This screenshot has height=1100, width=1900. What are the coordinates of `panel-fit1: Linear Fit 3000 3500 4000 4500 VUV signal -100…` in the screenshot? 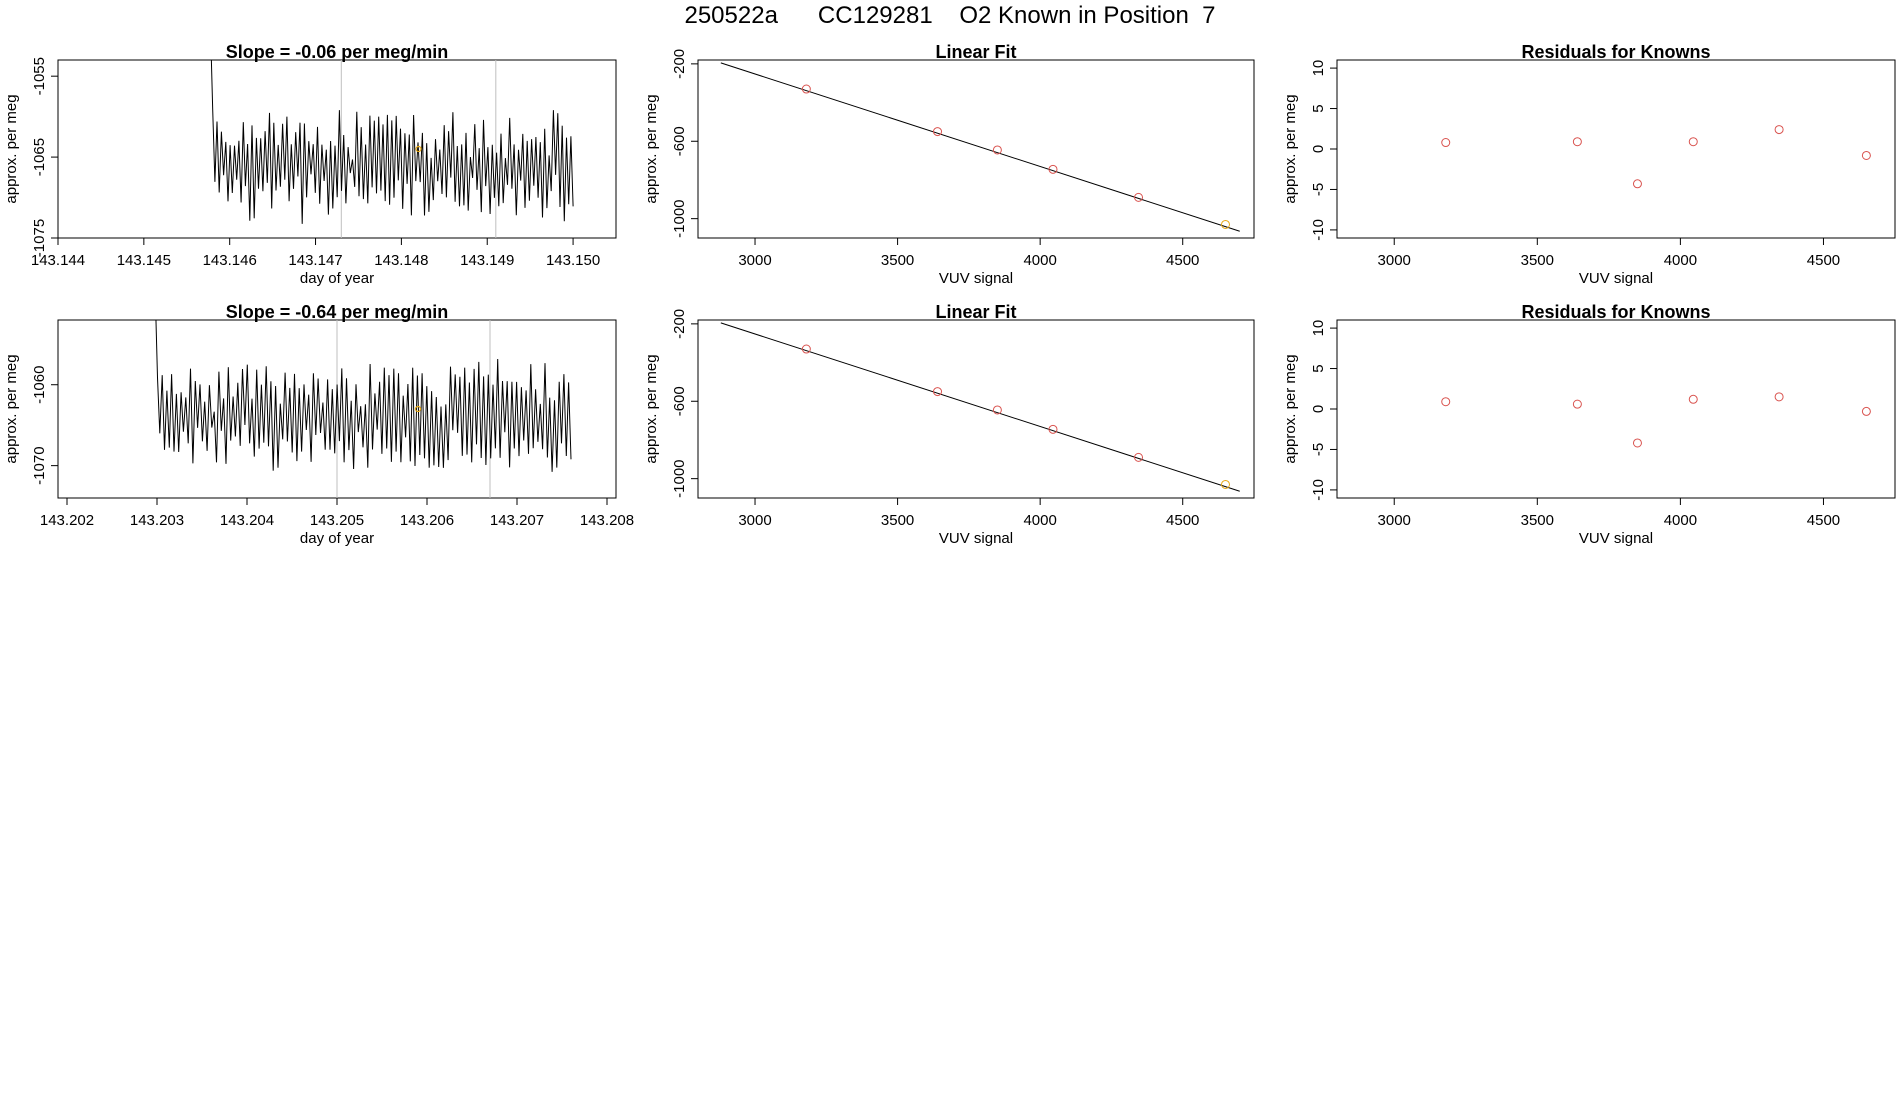 It's located at (949, 164).